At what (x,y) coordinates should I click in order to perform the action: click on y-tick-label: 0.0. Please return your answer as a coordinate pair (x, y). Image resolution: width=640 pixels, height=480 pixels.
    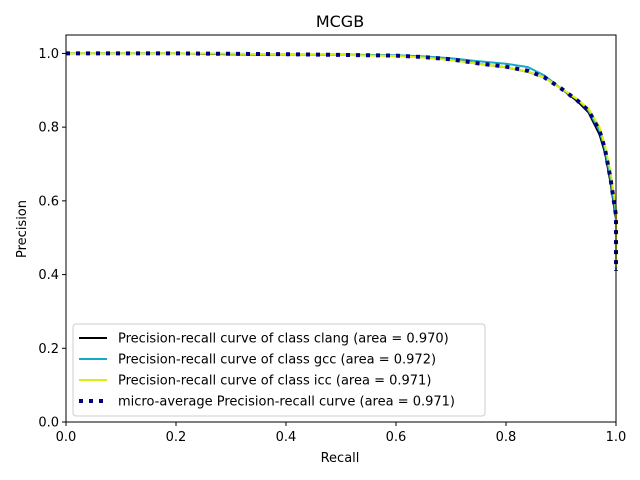
    Looking at the image, I should click on (48, 423).